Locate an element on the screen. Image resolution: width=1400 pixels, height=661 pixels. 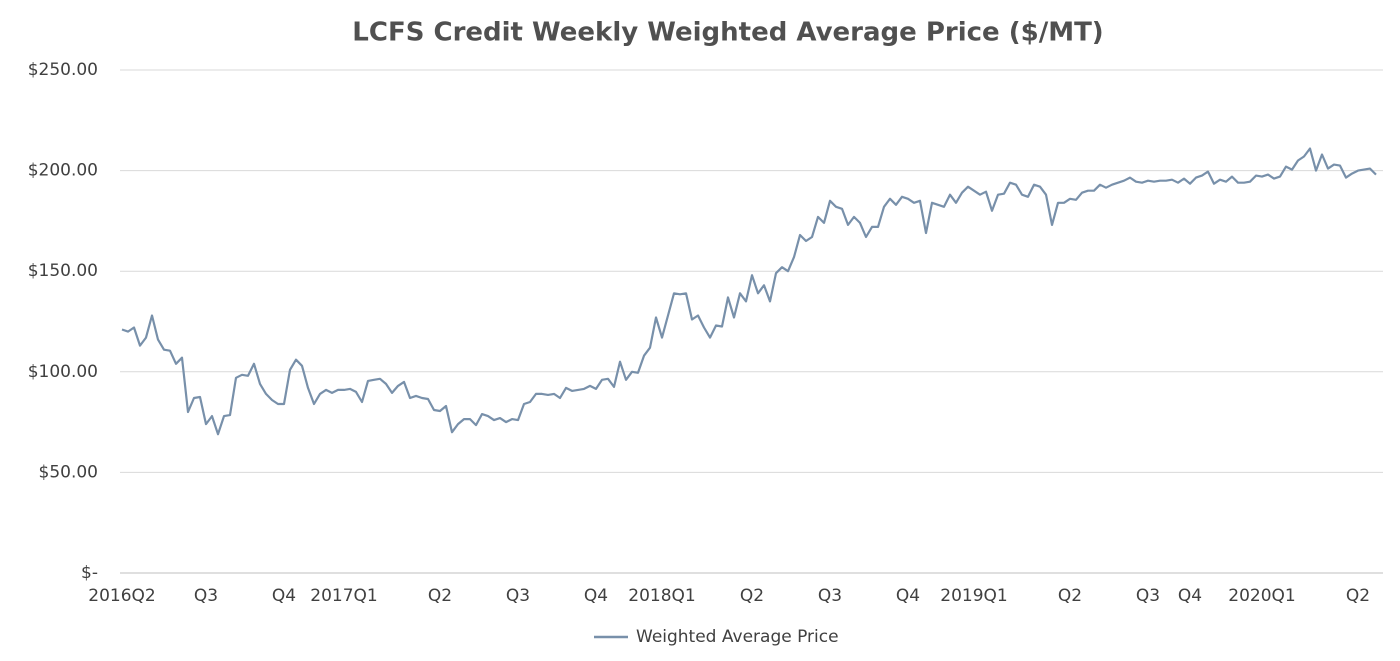
y-tick-label: $- is located at coordinates (89, 573).